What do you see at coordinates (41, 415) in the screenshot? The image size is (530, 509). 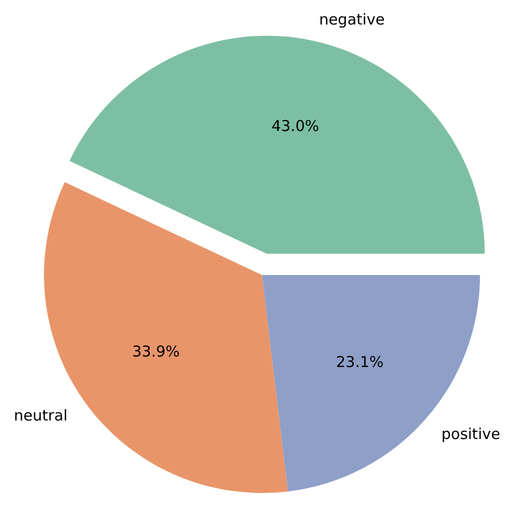 I see `slice-label: neutral` at bounding box center [41, 415].